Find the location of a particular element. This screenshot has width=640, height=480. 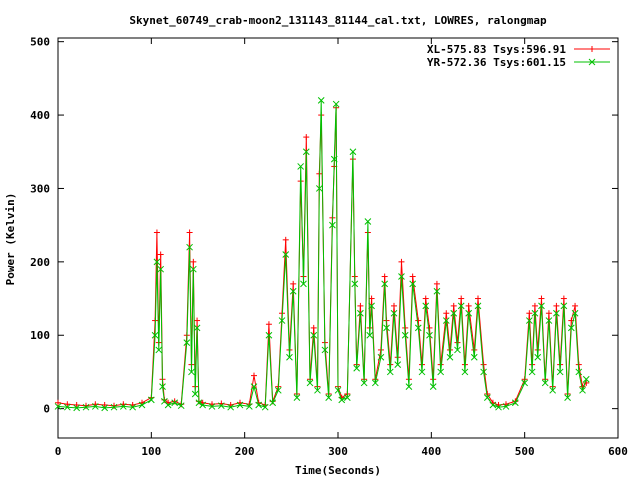

x-tick-label: 300 is located at coordinates (338, 451).